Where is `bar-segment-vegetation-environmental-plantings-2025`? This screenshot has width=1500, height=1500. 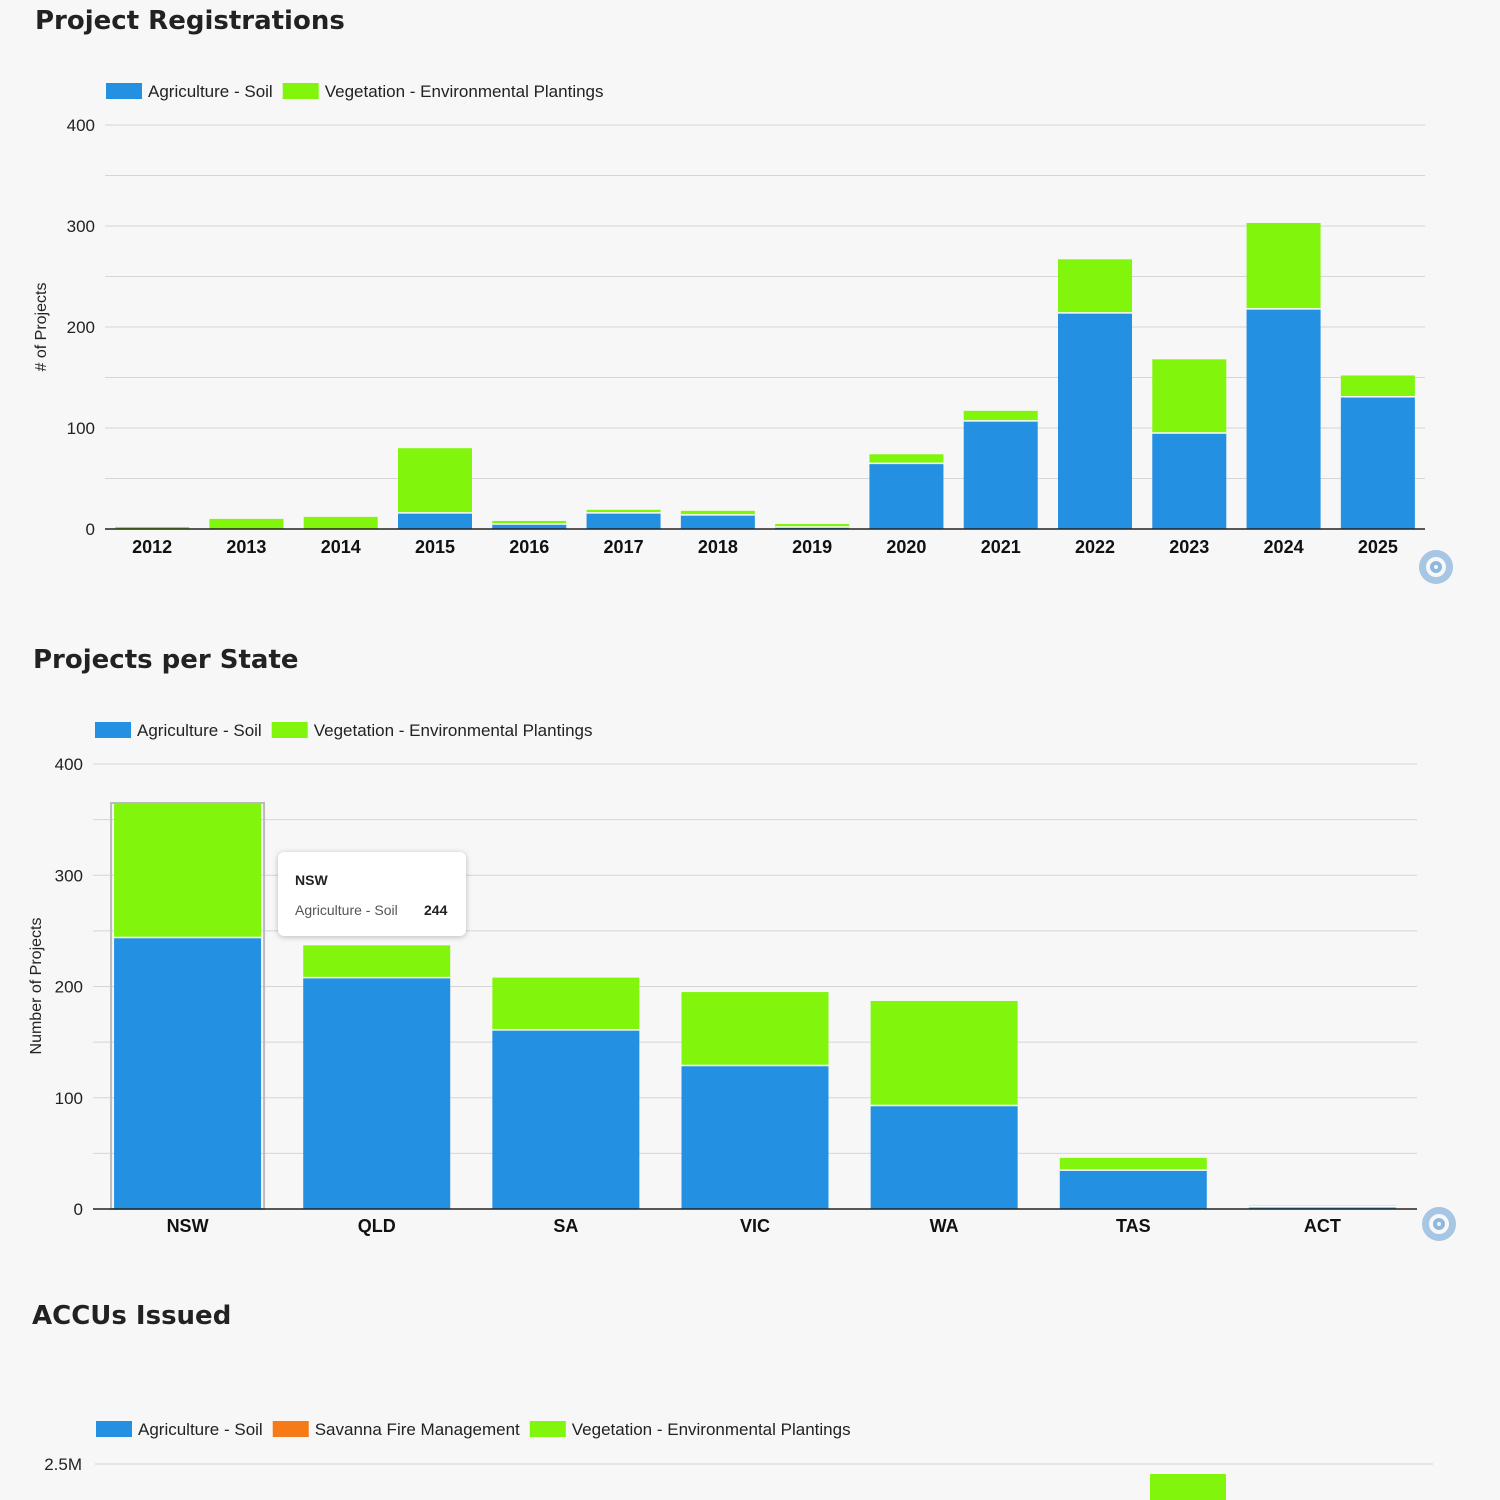 bar-segment-vegetation-environmental-plantings-2025 is located at coordinates (1377, 386).